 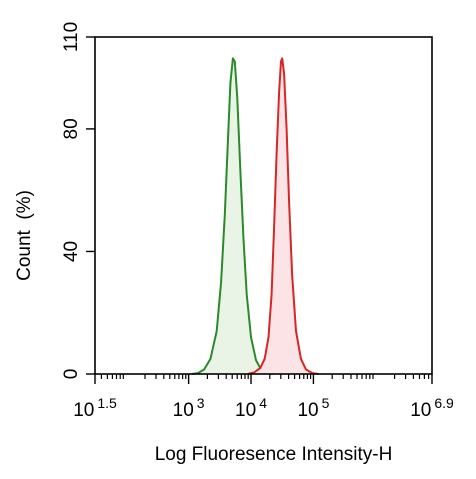 What do you see at coordinates (95, 408) in the screenshot?
I see `x-tick-label: 10 1.5` at bounding box center [95, 408].